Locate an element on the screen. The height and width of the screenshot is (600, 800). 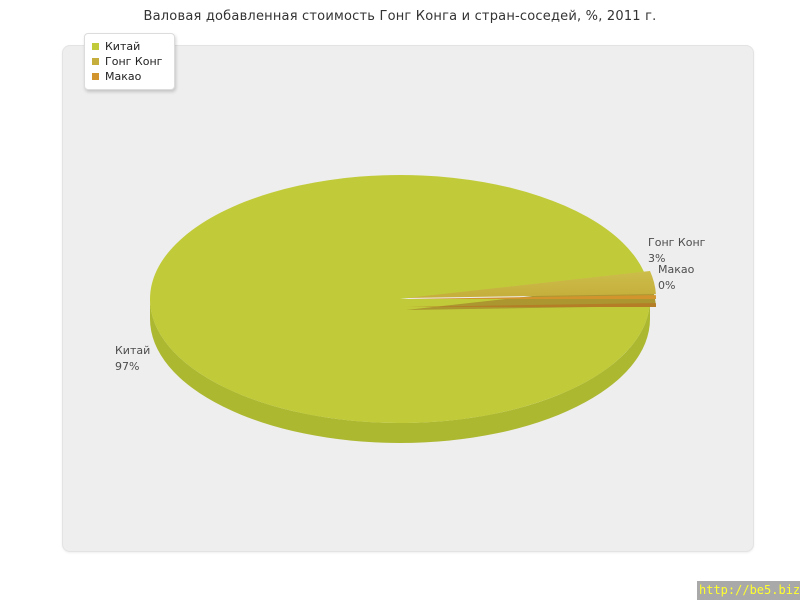
legend: Китай Гонг Конг Макао is located at coordinates (130, 61).